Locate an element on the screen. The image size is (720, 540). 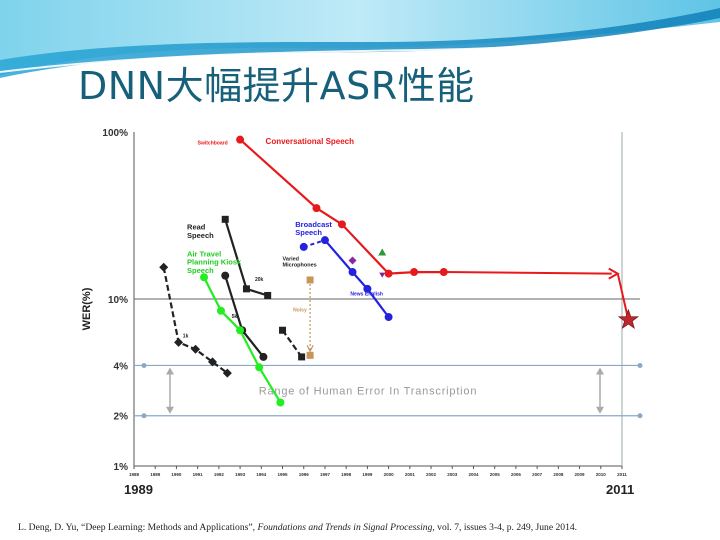
citation-details: , vol. 7, issues 3-4, p. 249, June 2014. is located at coordinates (505, 527).